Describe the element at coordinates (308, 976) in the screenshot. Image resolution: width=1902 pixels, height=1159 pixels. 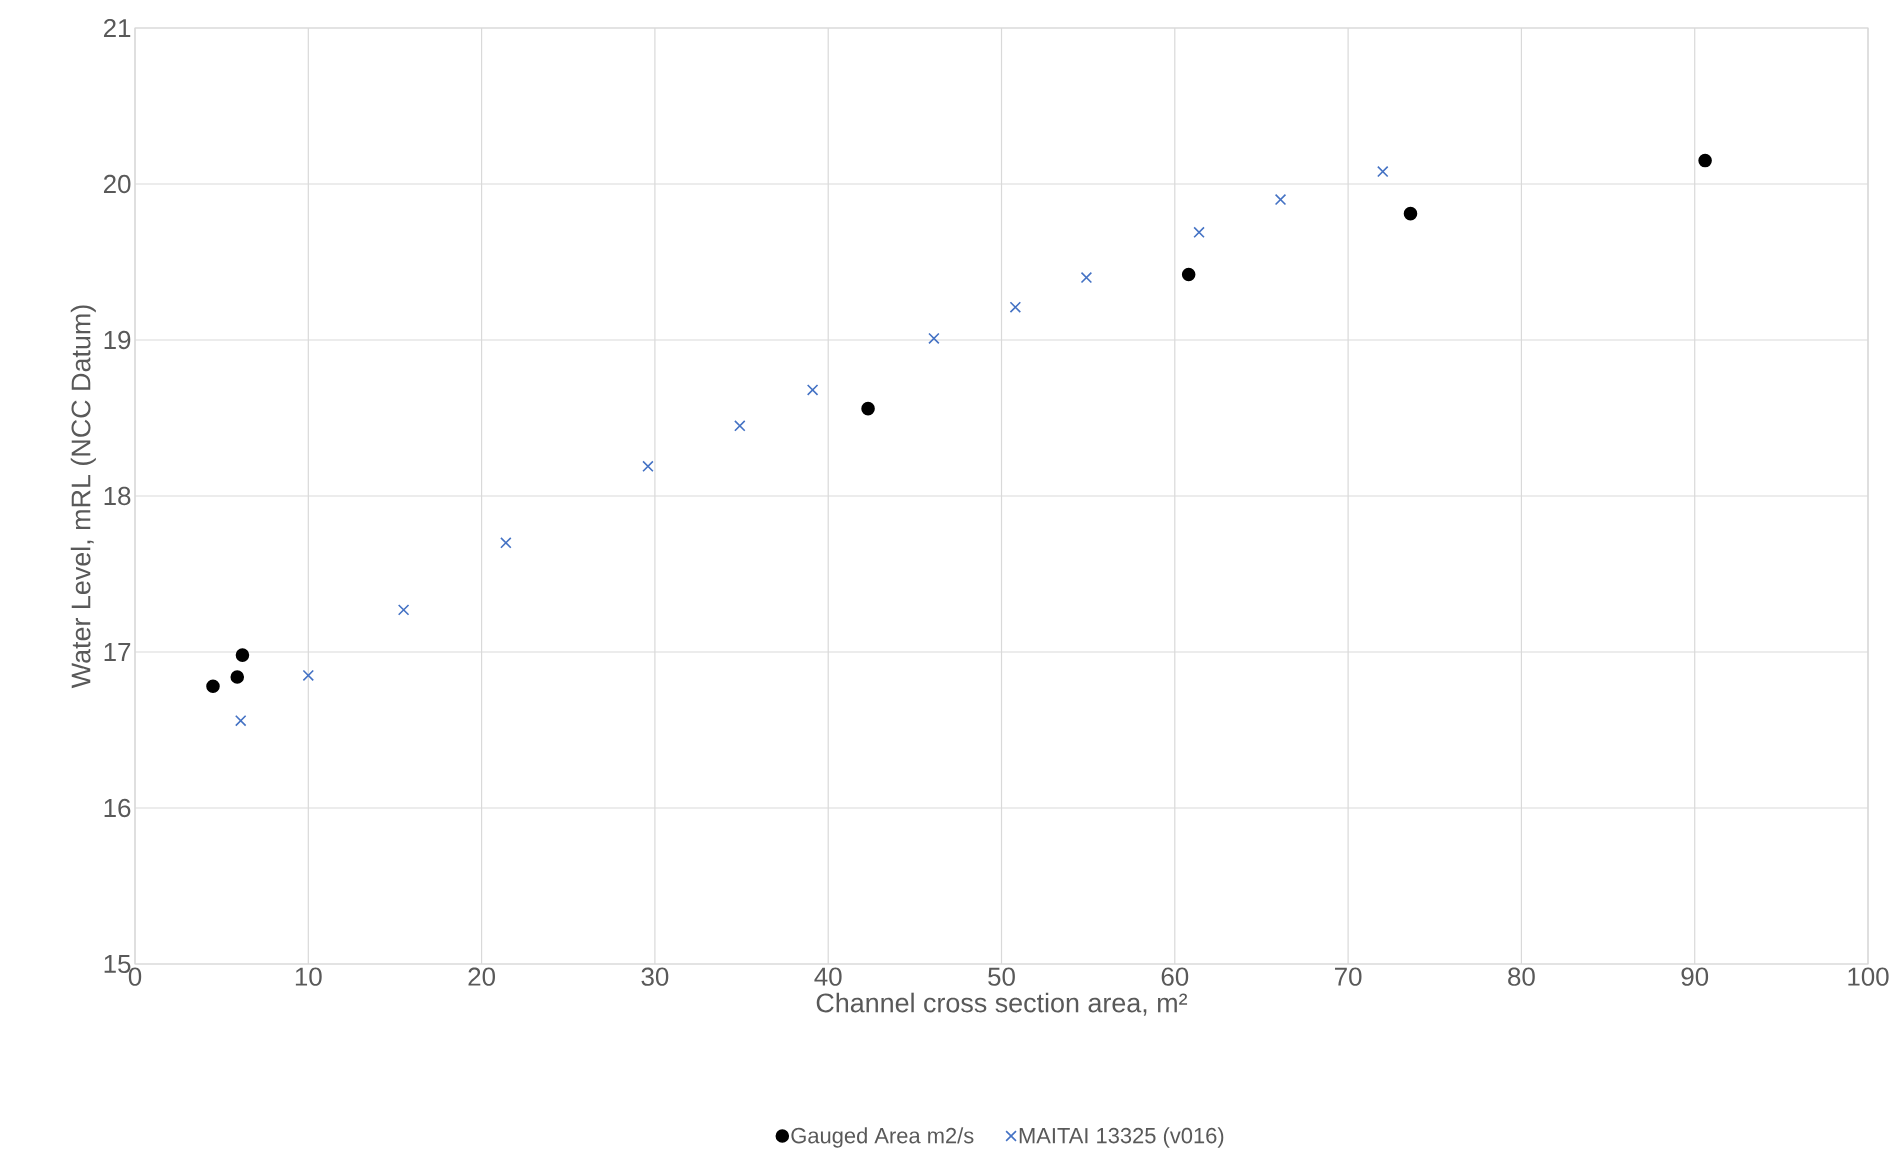
I see `x-tick-label: 10` at that location.